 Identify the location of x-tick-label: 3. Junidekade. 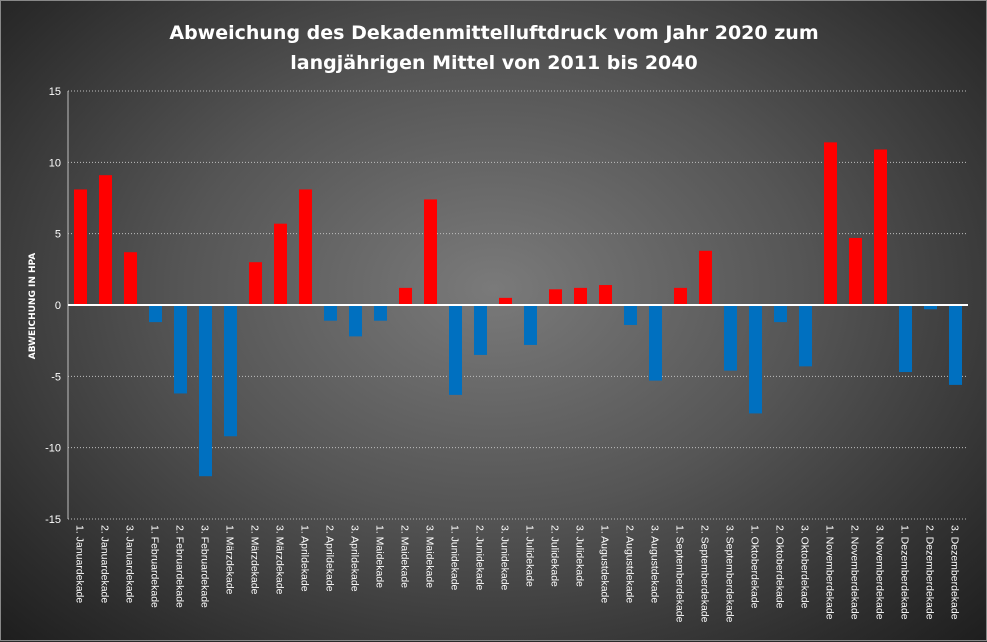
(505, 558).